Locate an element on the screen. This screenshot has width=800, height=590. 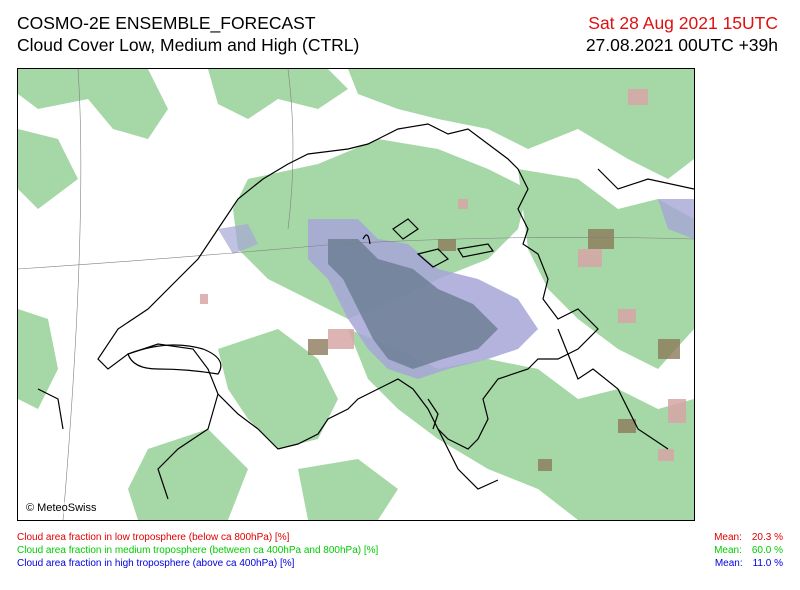
mean-value: 20.3 % is located at coordinates (767, 537).